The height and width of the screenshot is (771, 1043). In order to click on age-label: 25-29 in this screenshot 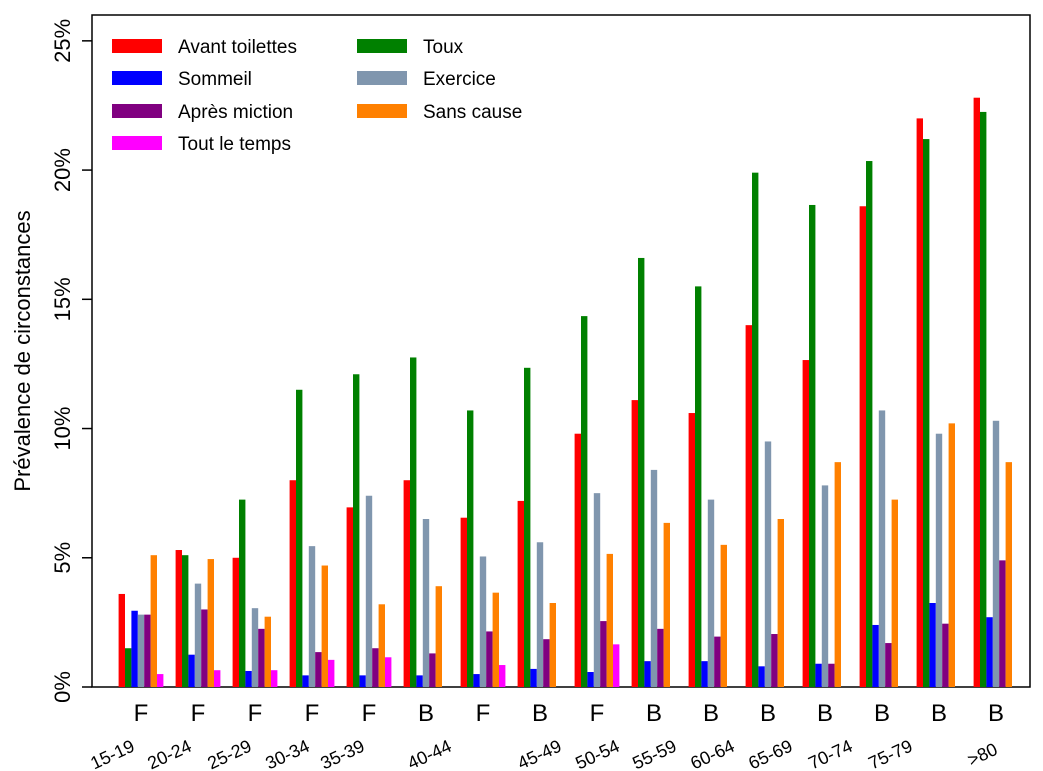, I will do `click(229, 753)`.